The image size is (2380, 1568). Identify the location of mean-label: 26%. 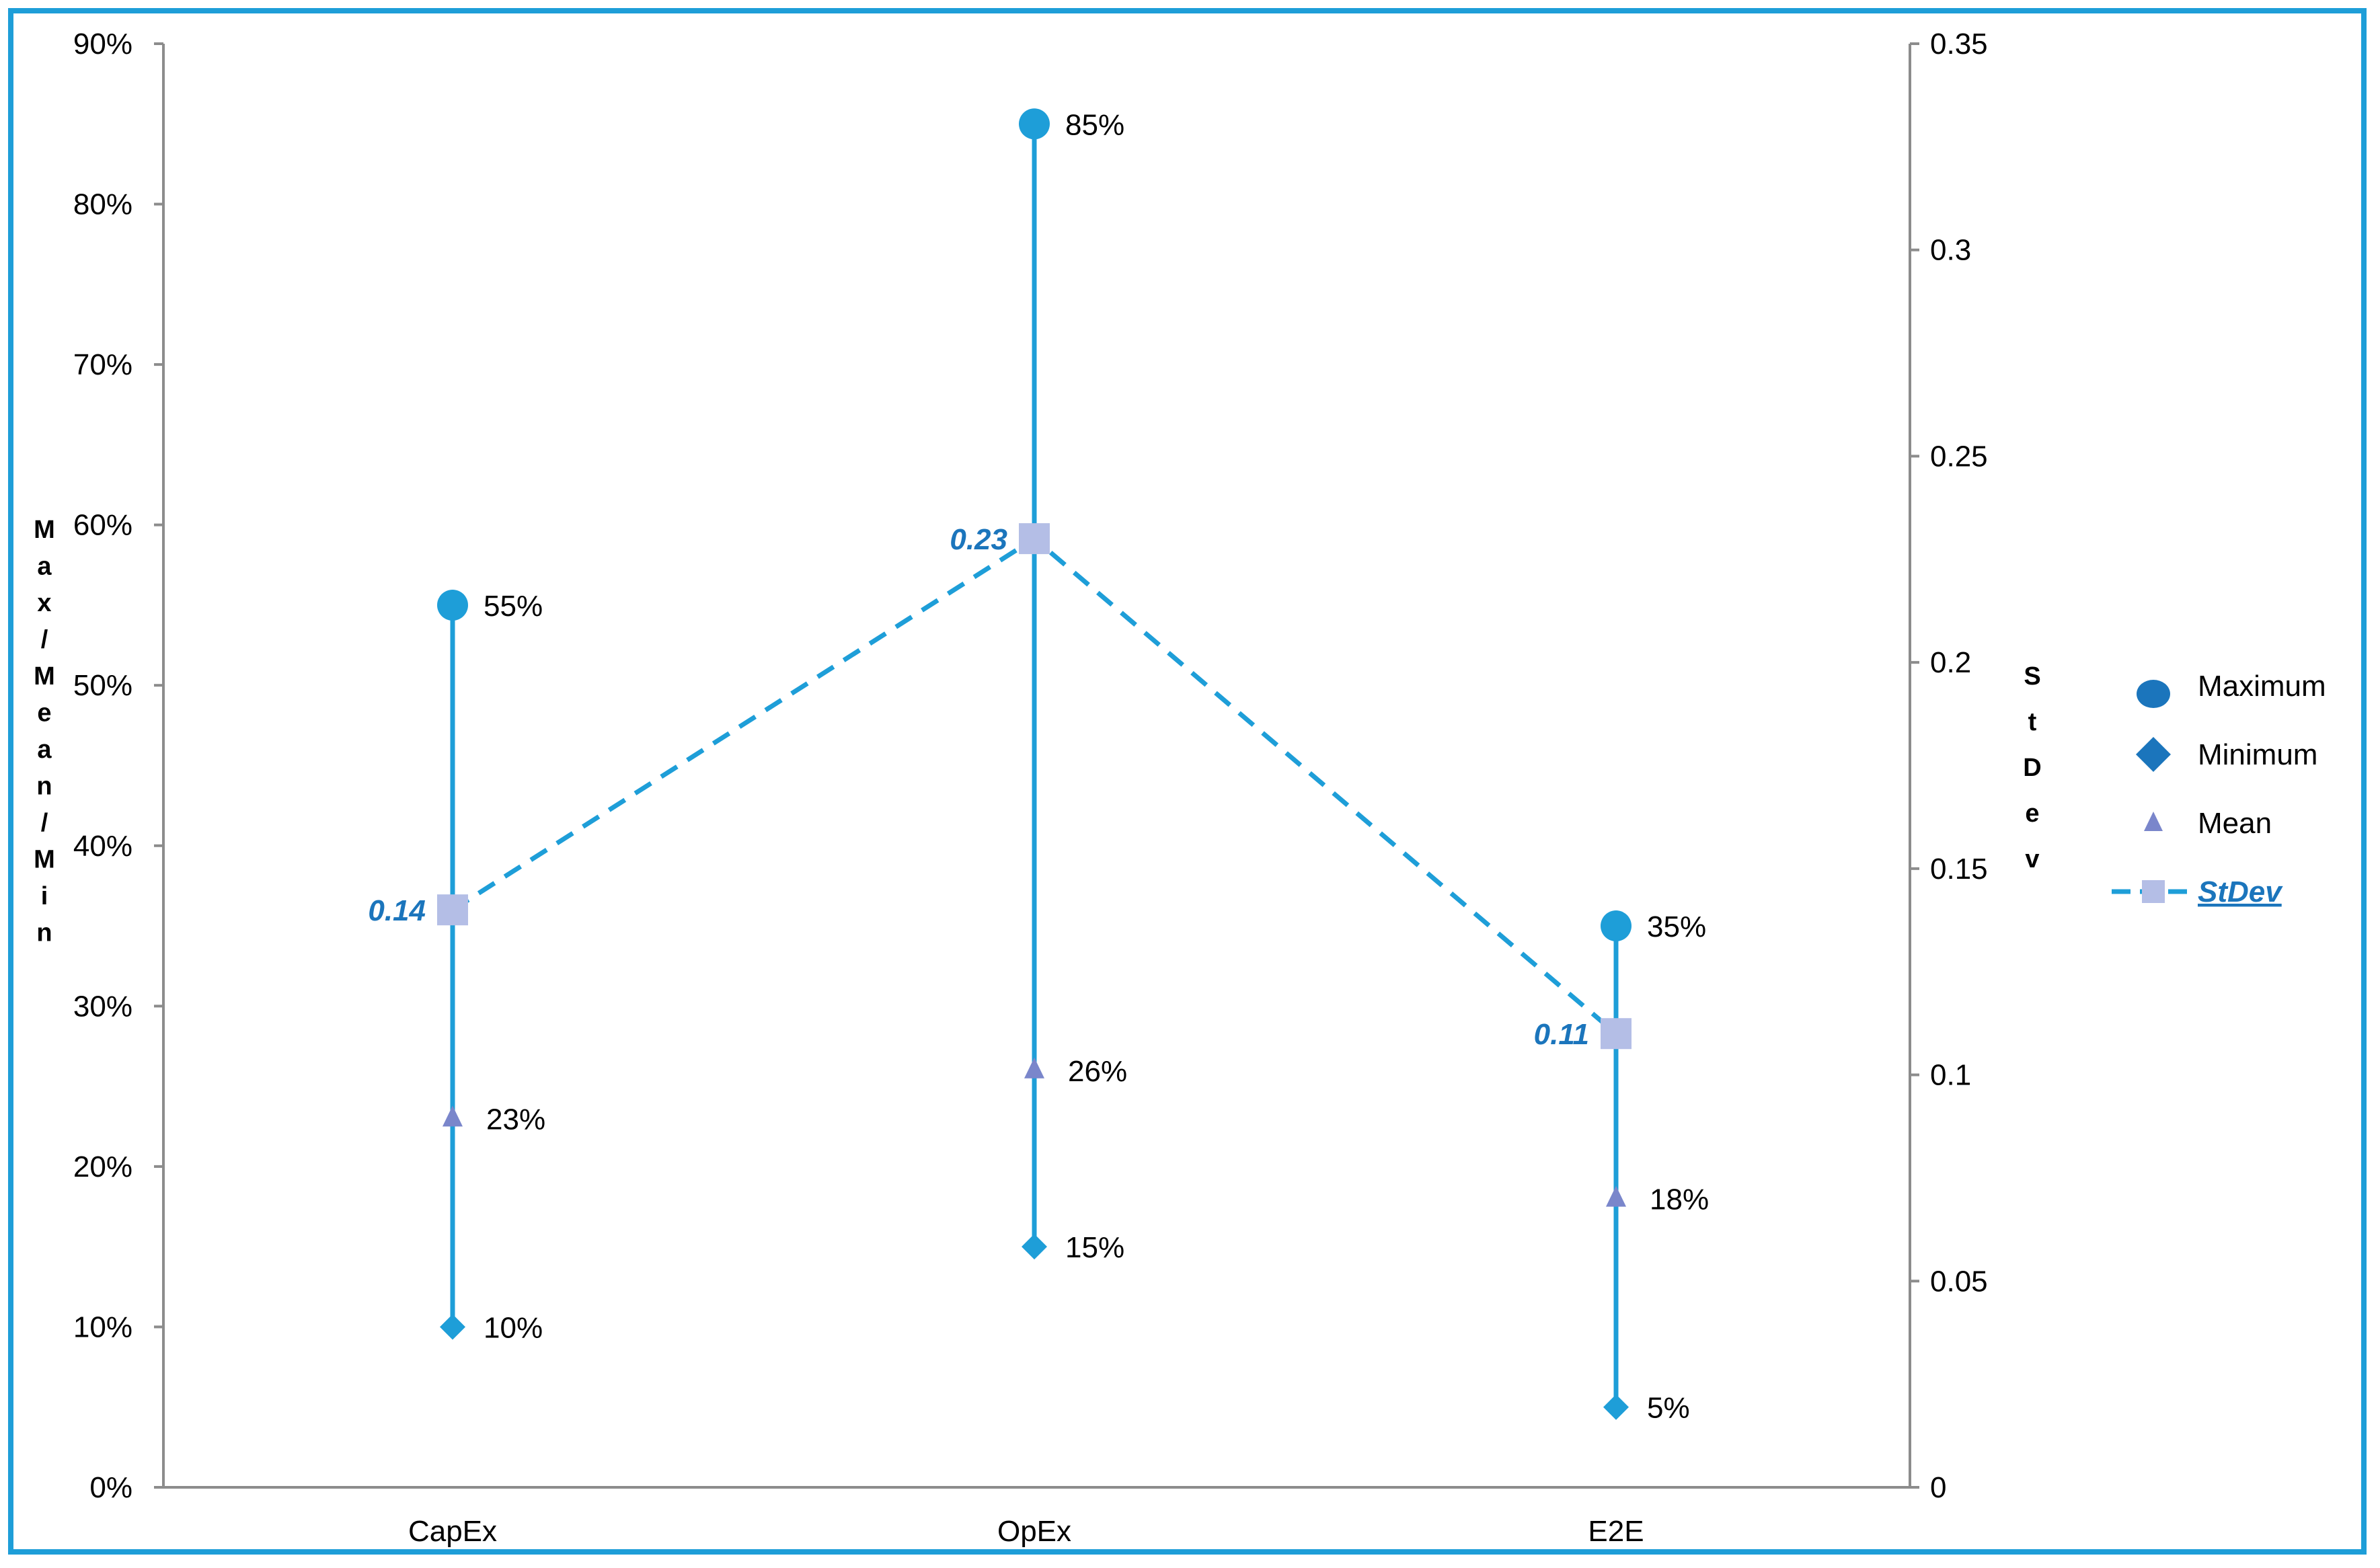
(1097, 1071).